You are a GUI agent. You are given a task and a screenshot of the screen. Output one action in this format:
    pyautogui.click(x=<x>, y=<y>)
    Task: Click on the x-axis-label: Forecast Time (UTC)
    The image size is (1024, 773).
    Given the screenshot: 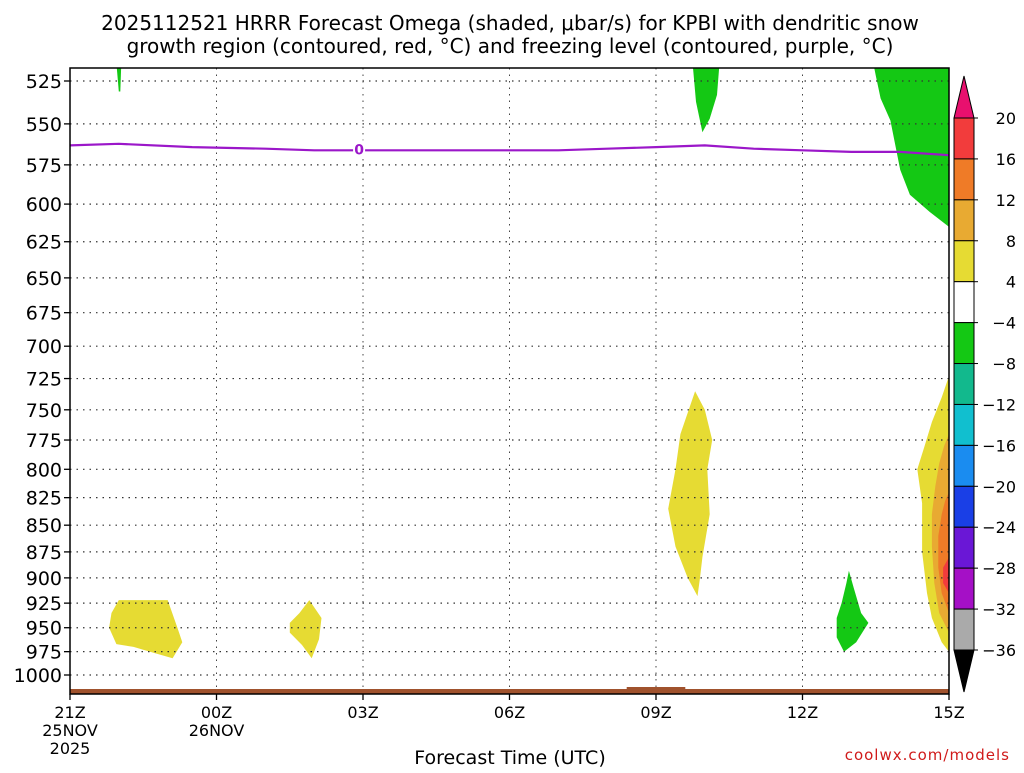 What is the action you would take?
    pyautogui.click(x=509, y=757)
    